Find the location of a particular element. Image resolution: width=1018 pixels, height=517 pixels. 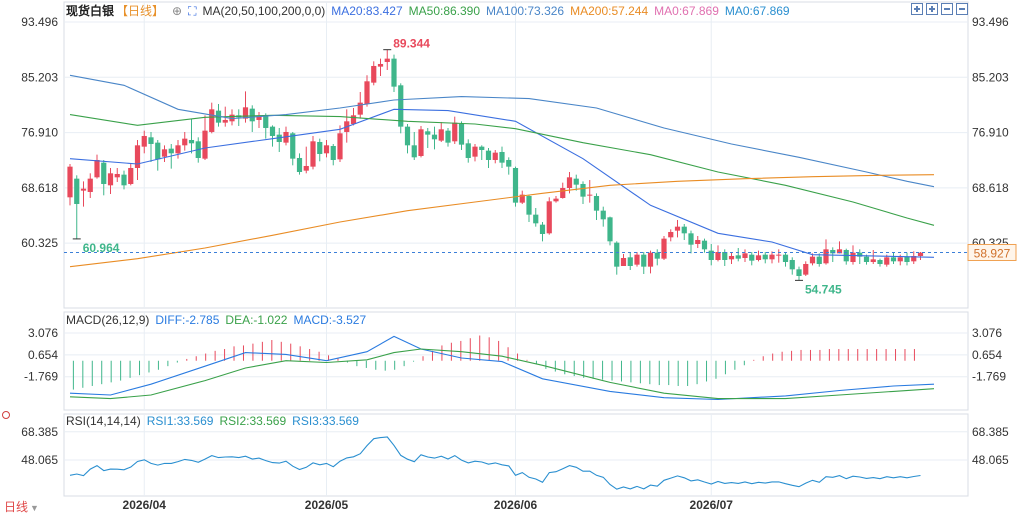

ma-settings-icon: ⛶ is located at coordinates (192, 11).